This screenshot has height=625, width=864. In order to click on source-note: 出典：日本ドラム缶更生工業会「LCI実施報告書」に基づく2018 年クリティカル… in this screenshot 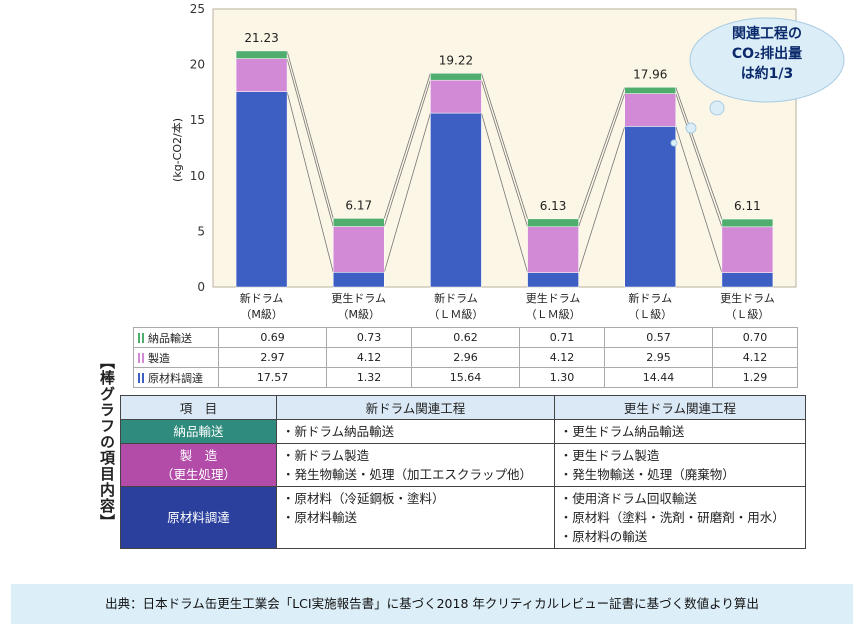, I will do `click(432, 604)`.